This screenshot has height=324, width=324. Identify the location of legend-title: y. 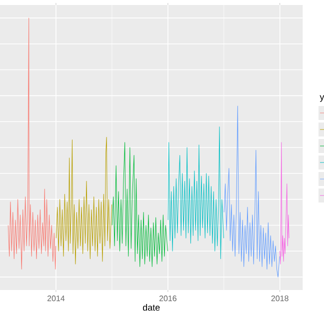
(322, 98).